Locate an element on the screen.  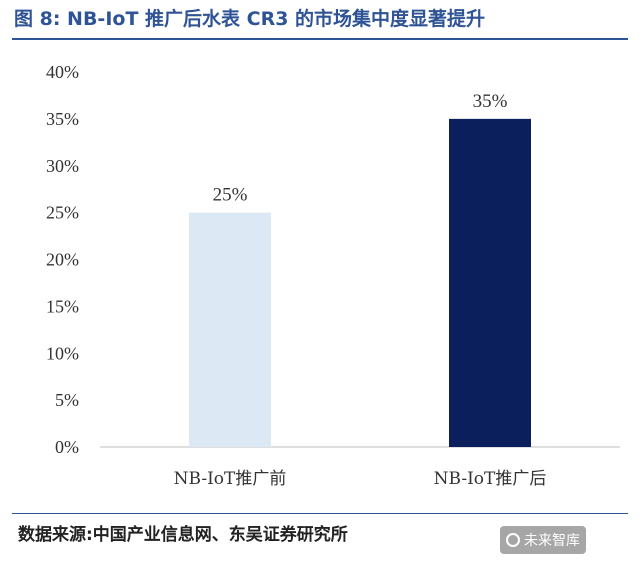
x-tick-label: NB-IoT推广后 is located at coordinates (490, 479).